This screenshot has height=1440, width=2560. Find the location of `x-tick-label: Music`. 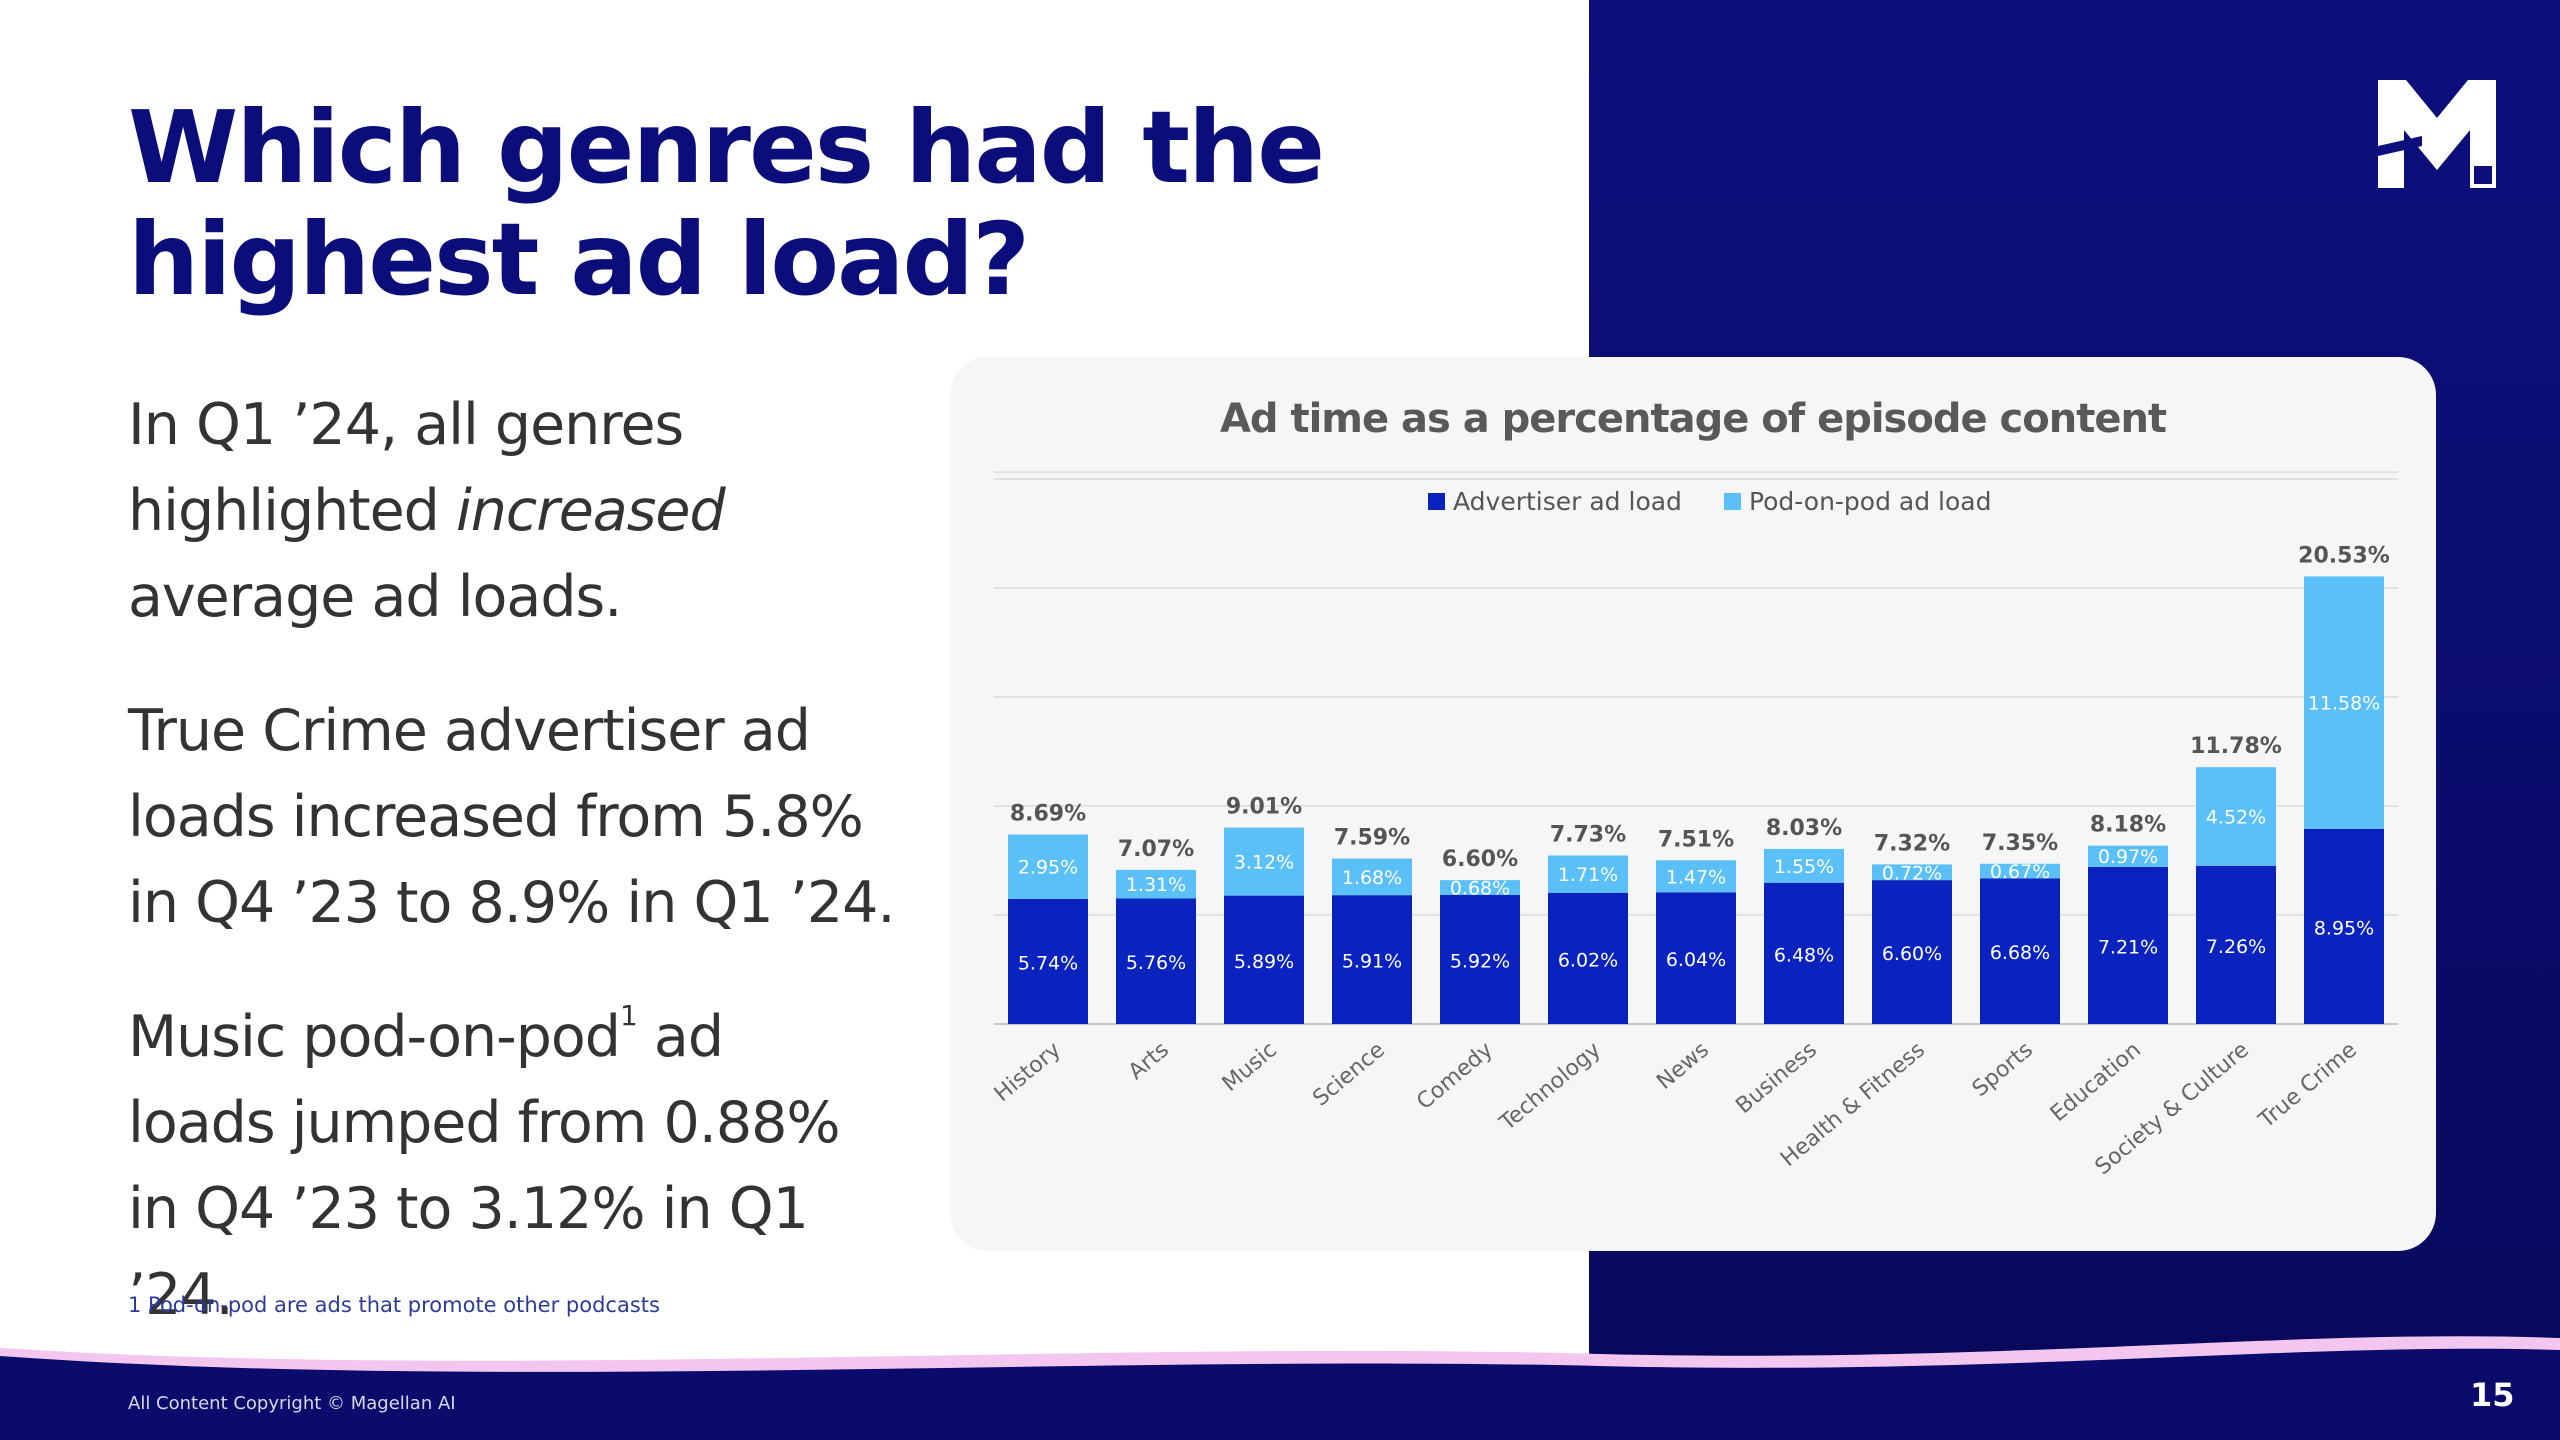

x-tick-label: Music is located at coordinates (1250, 1066).